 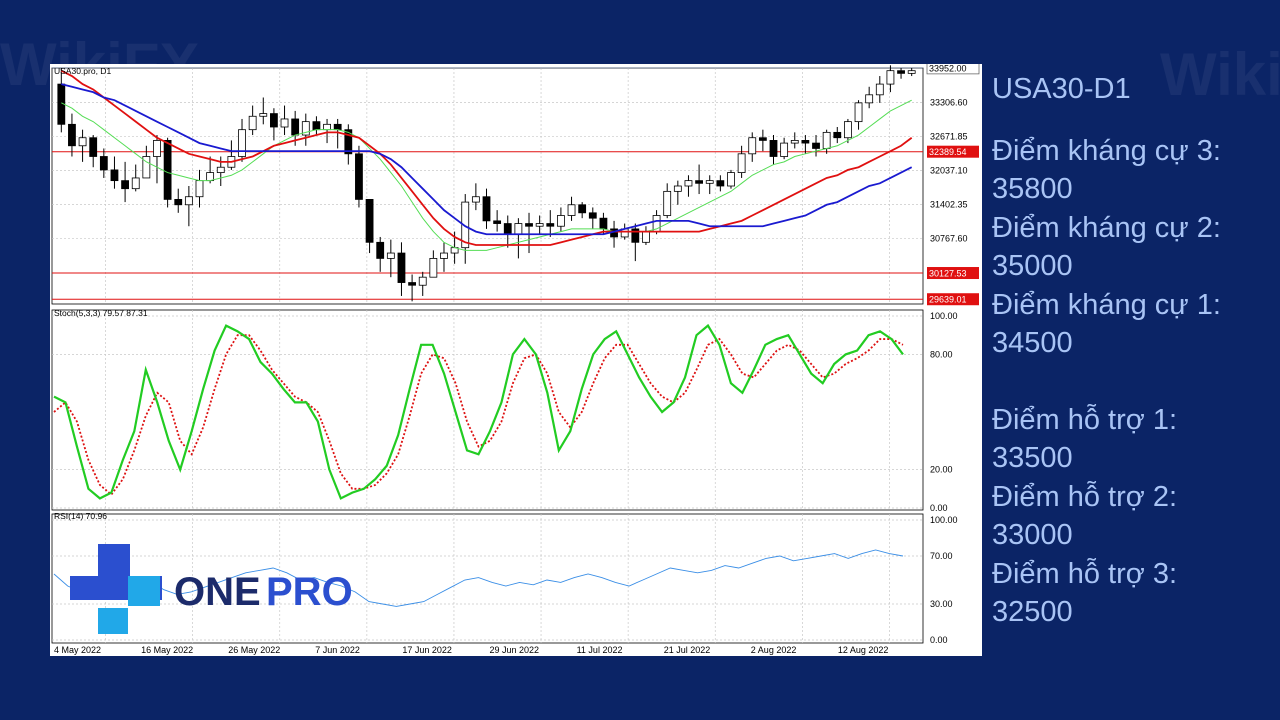 I want to click on watermark: WikiFX, so click(x=1220, y=74).